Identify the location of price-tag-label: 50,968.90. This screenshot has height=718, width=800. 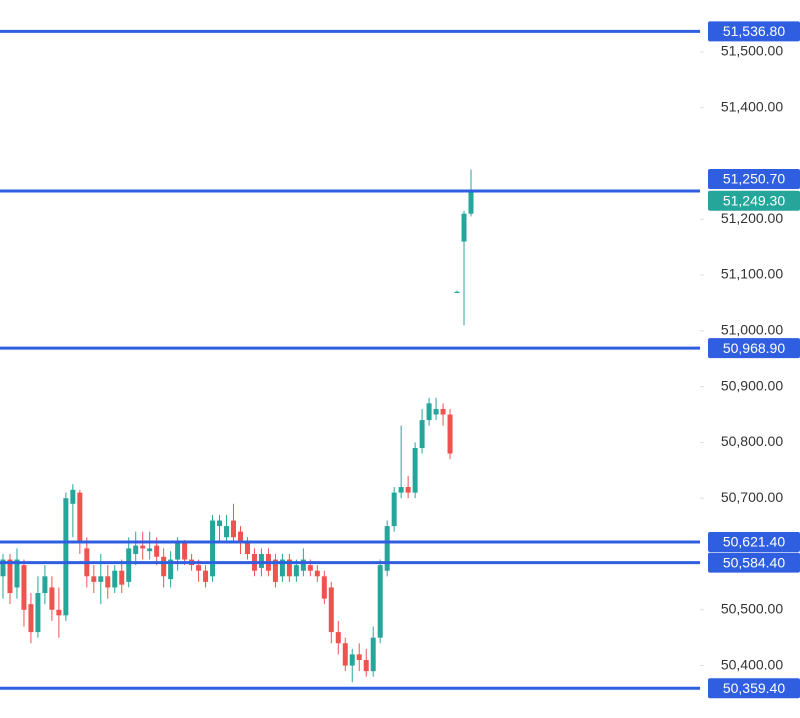
(754, 348).